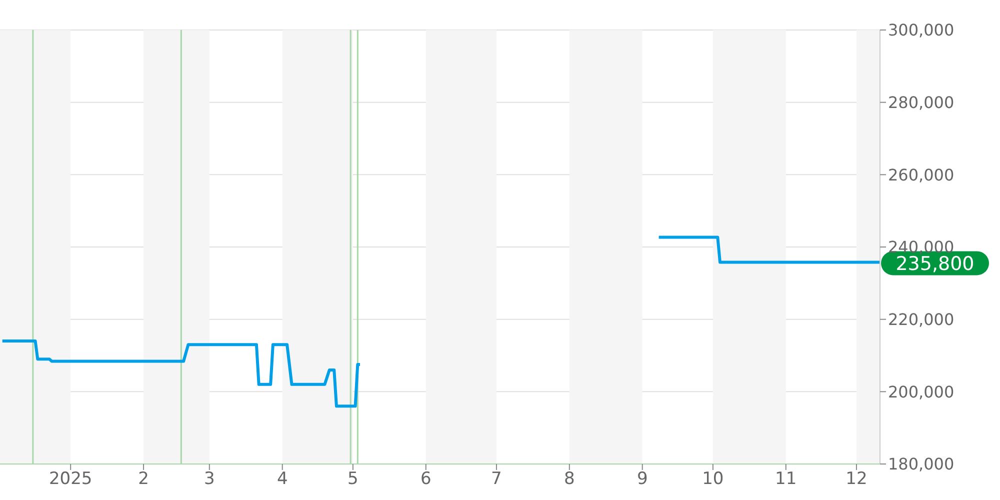  I want to click on x-tick-label: 6, so click(426, 479).